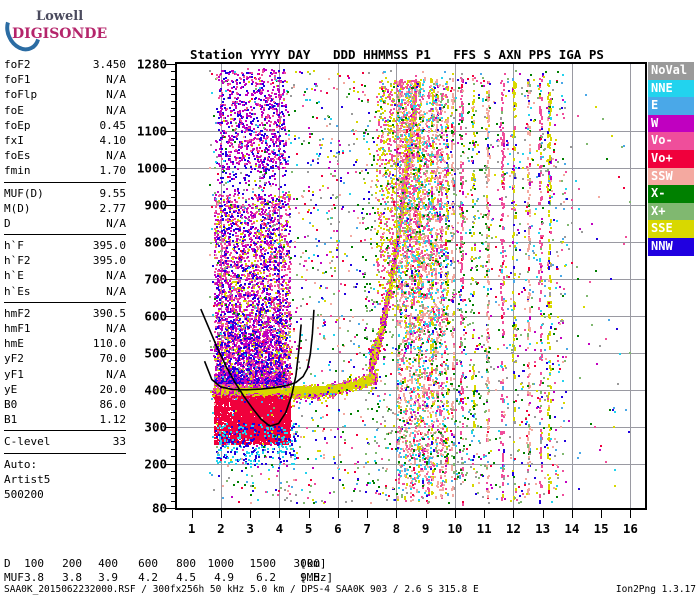  What do you see at coordinates (66, 479) in the screenshot?
I see `auto-method: Artist5` at bounding box center [66, 479].